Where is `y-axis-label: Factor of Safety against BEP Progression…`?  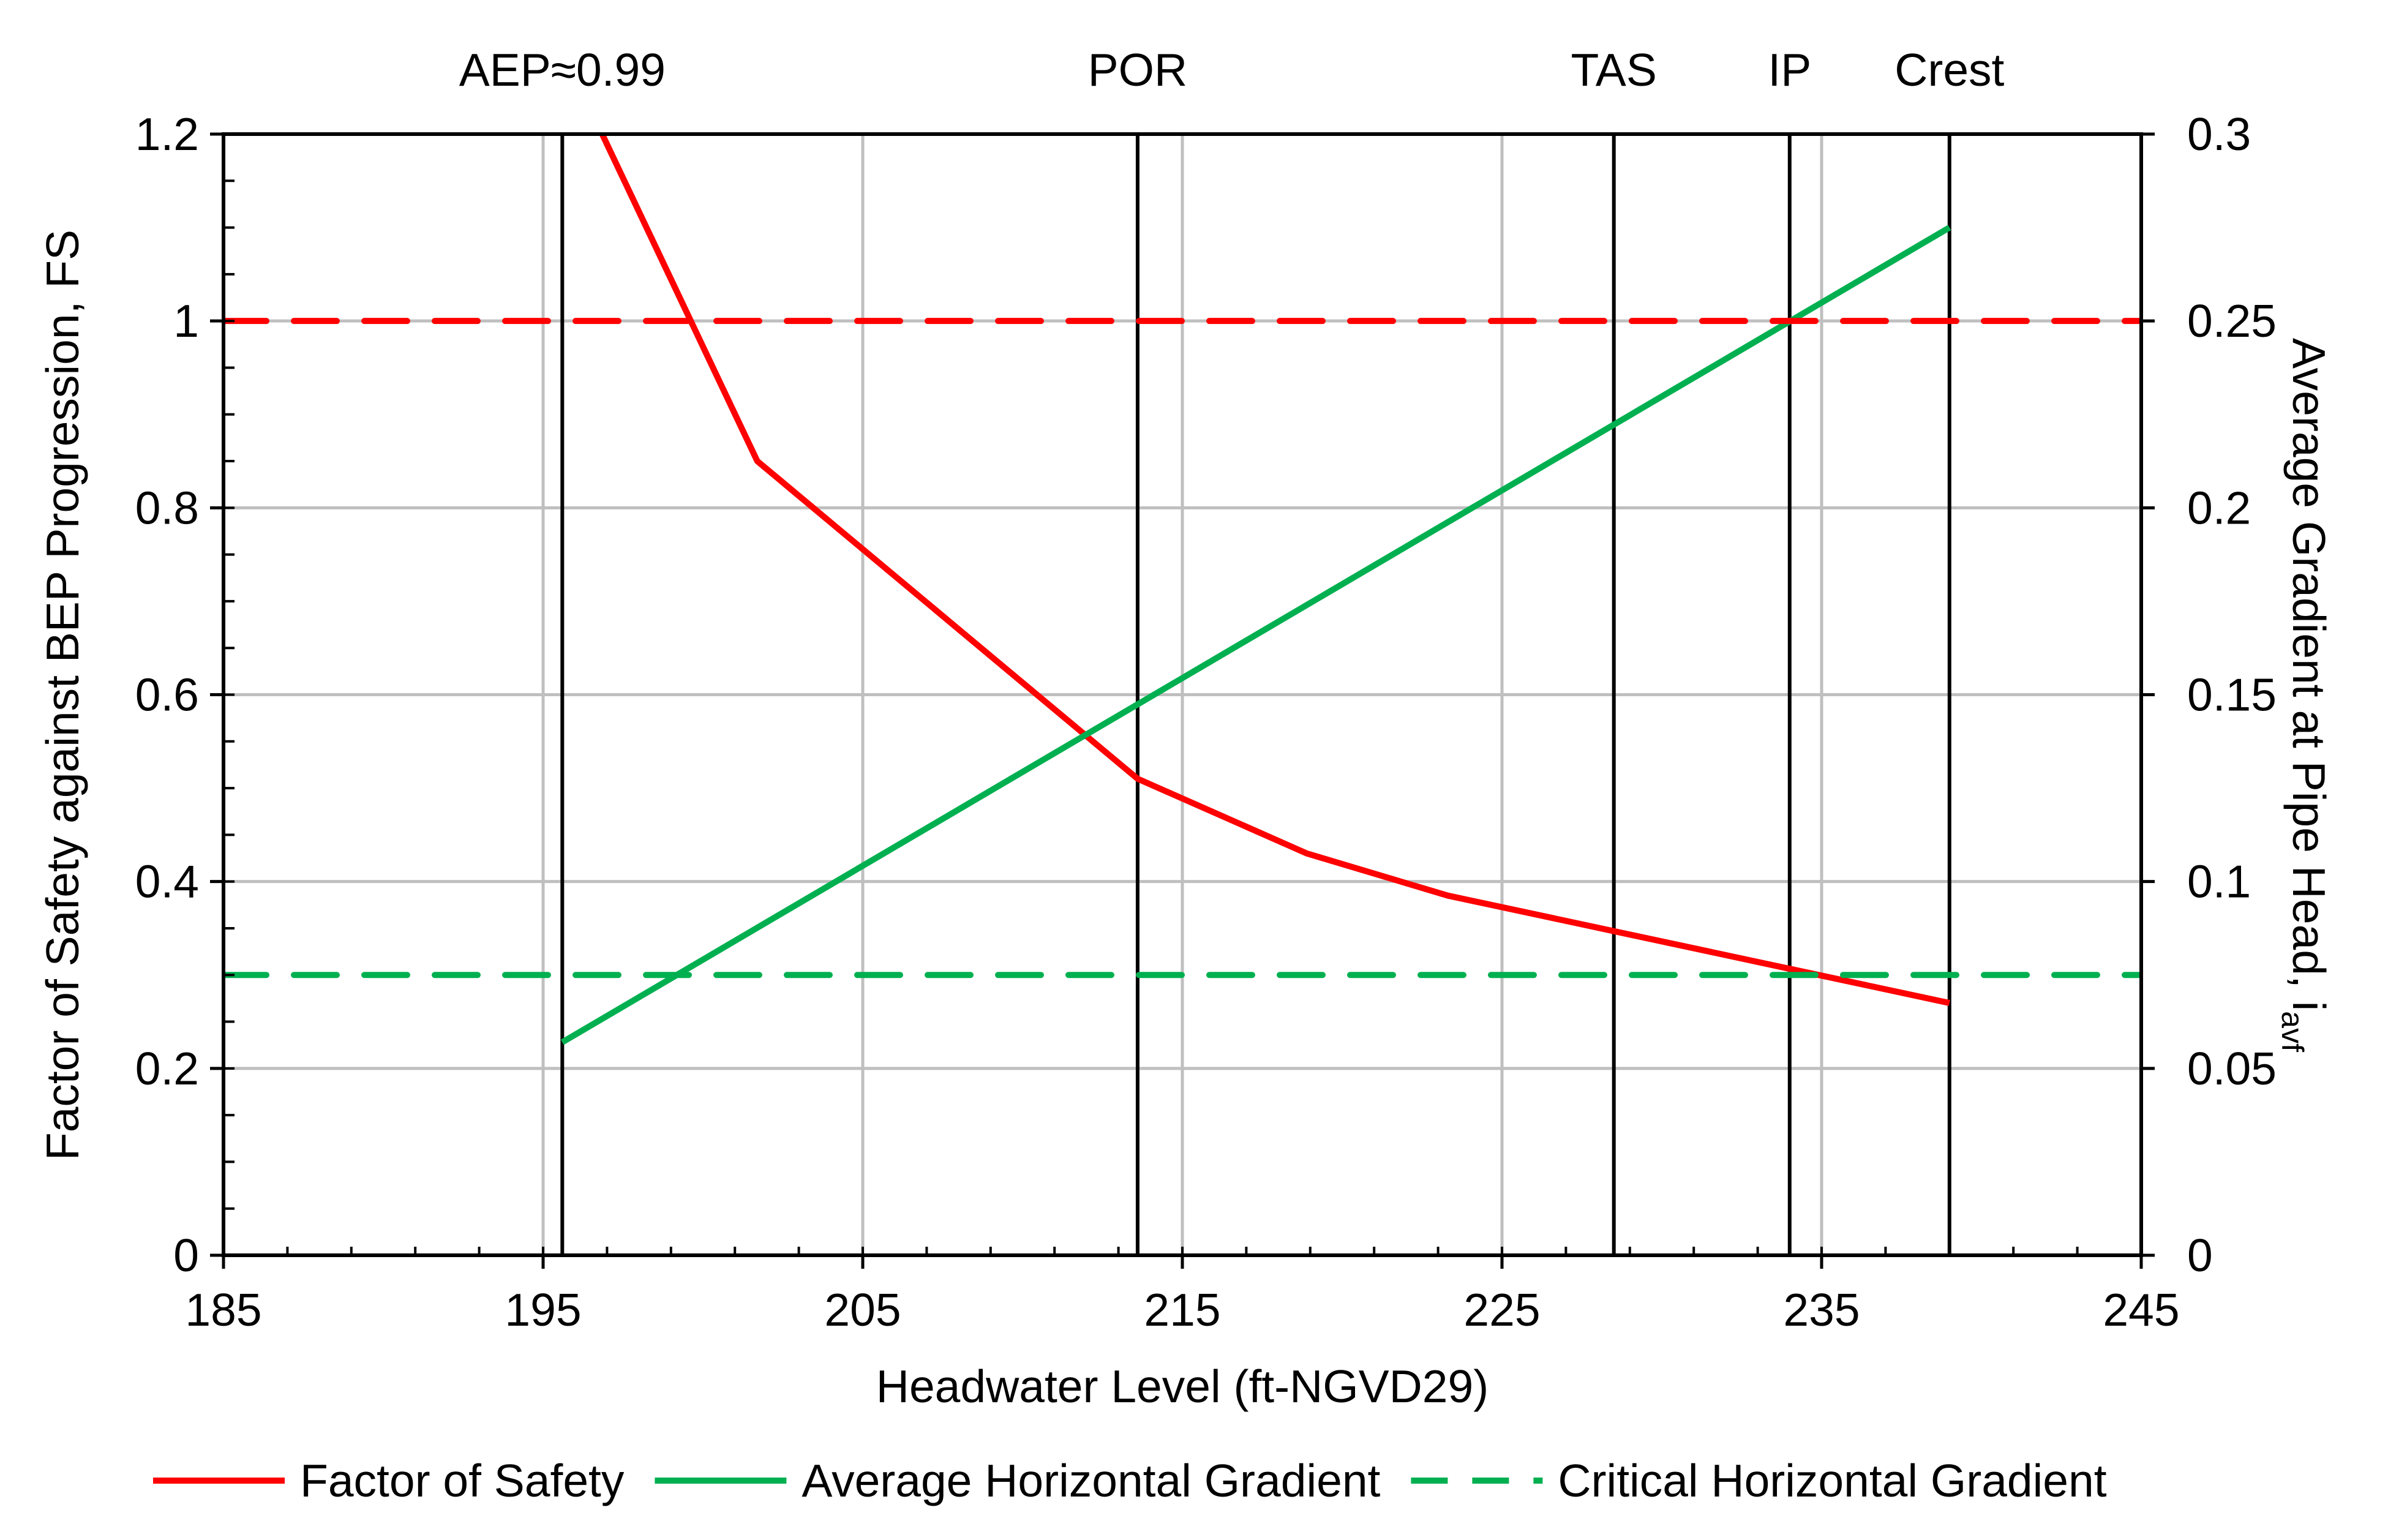
y-axis-label: Factor of Safety against BEP Progression… is located at coordinates (63, 695).